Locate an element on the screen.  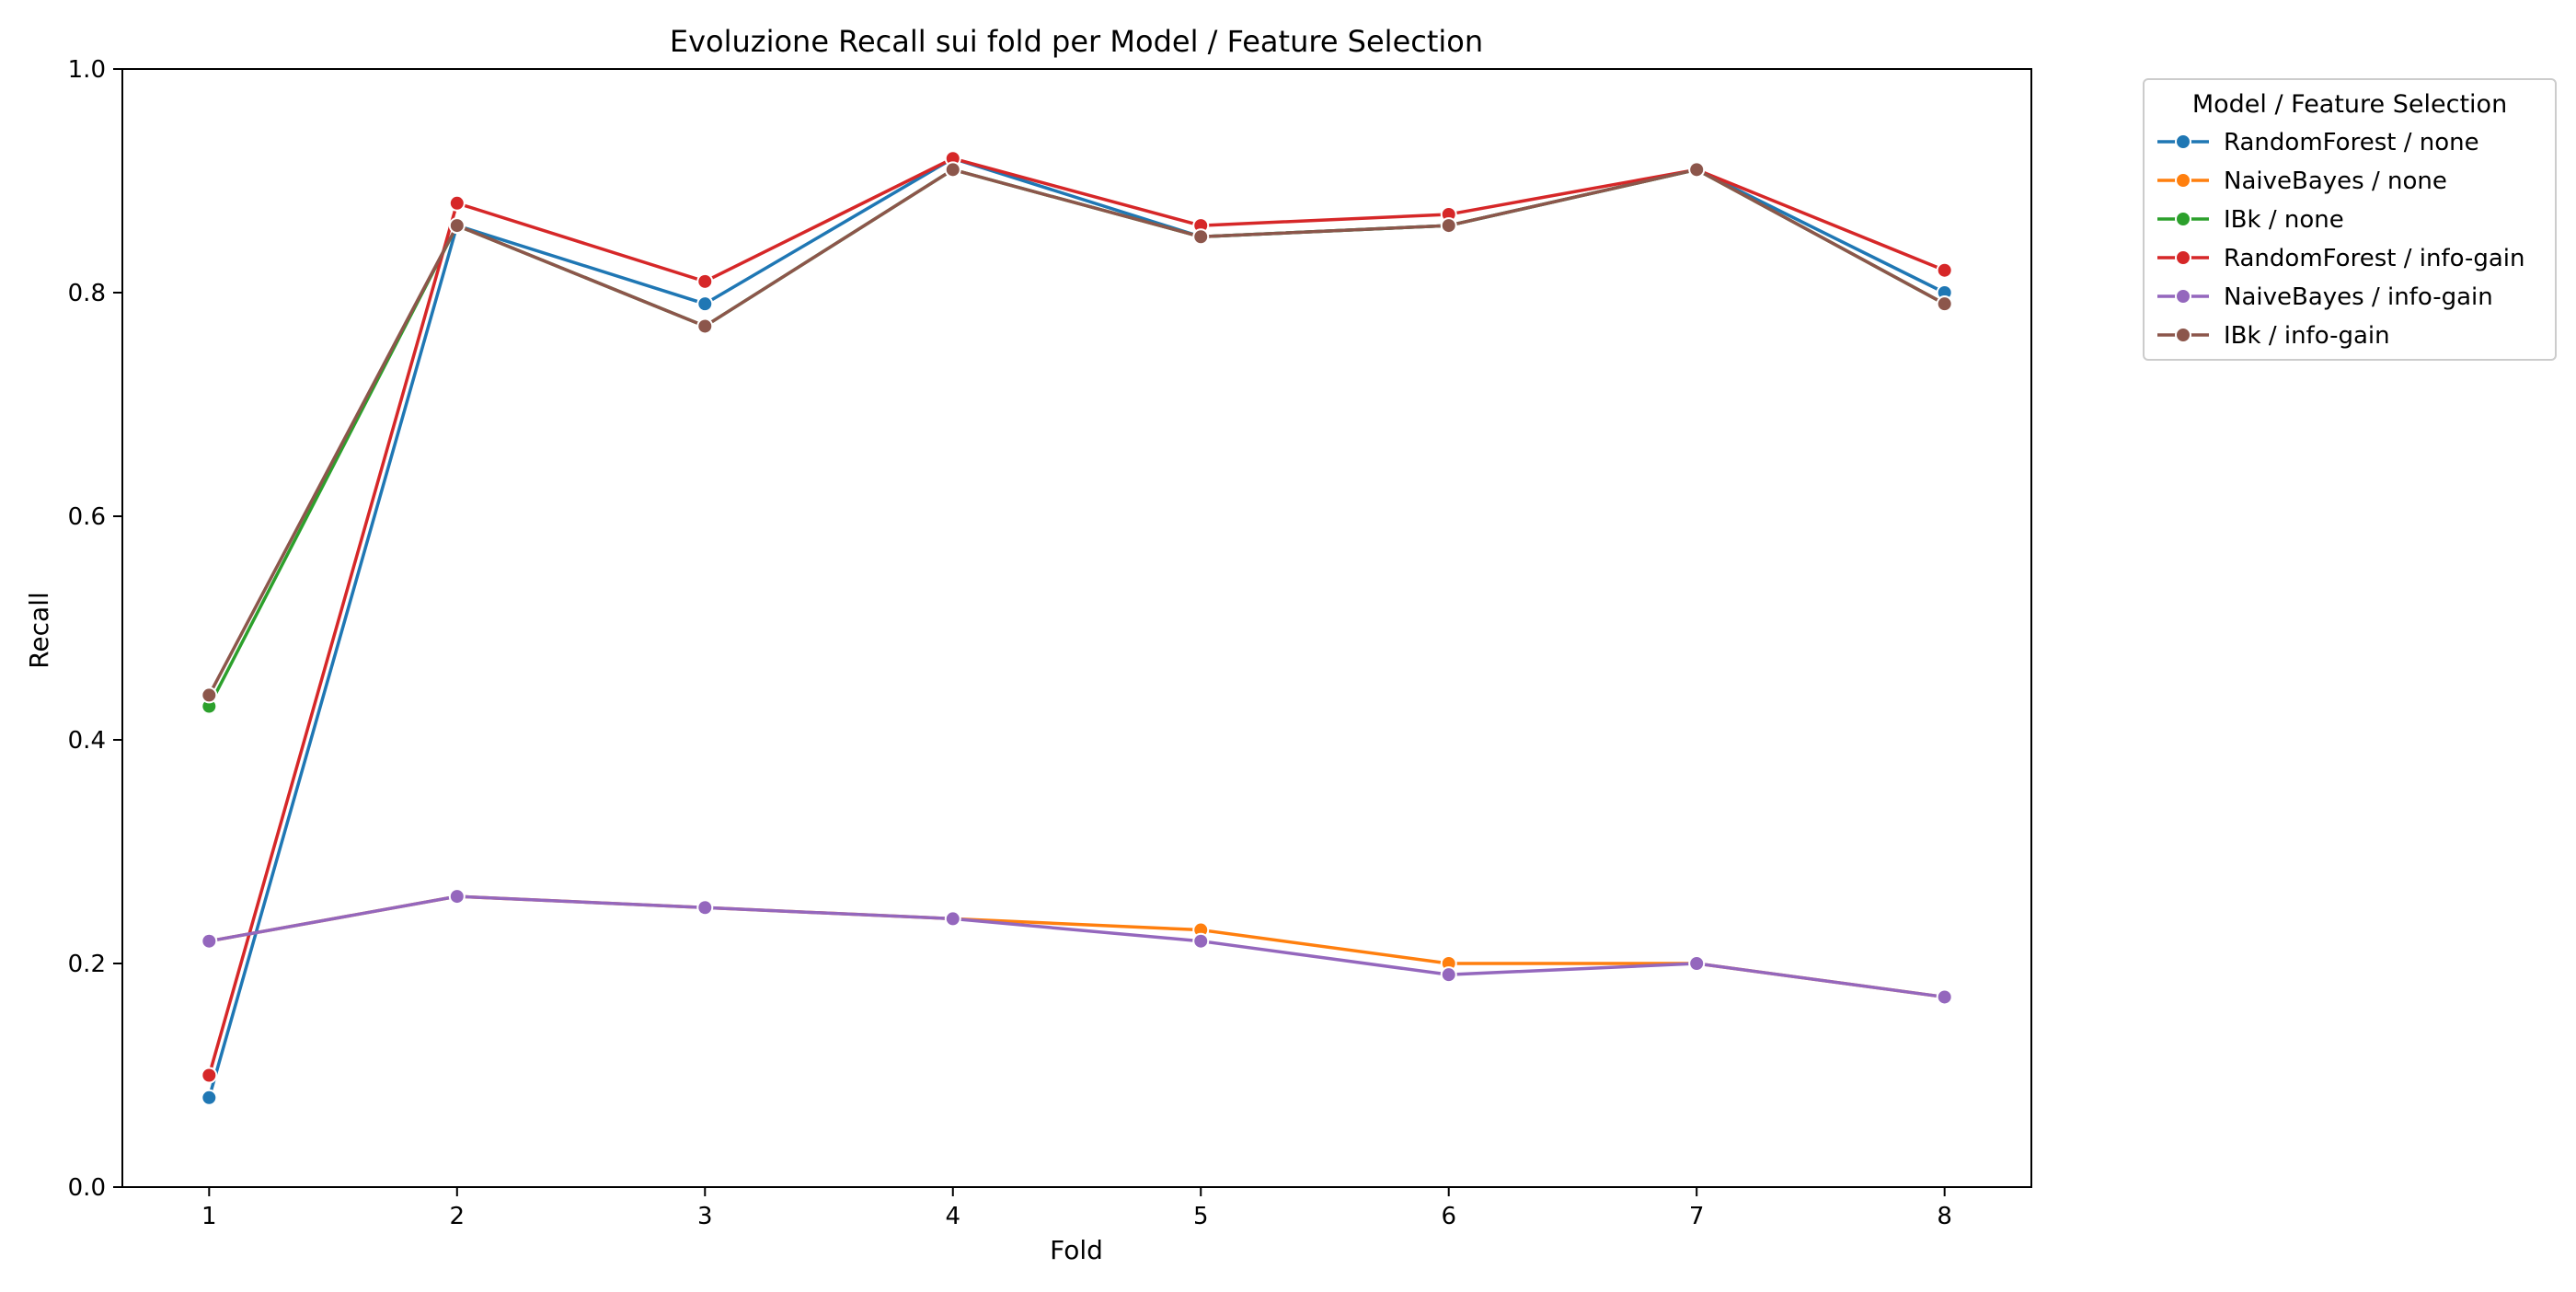
y-tick-label: 0.2 is located at coordinates (87, 964).